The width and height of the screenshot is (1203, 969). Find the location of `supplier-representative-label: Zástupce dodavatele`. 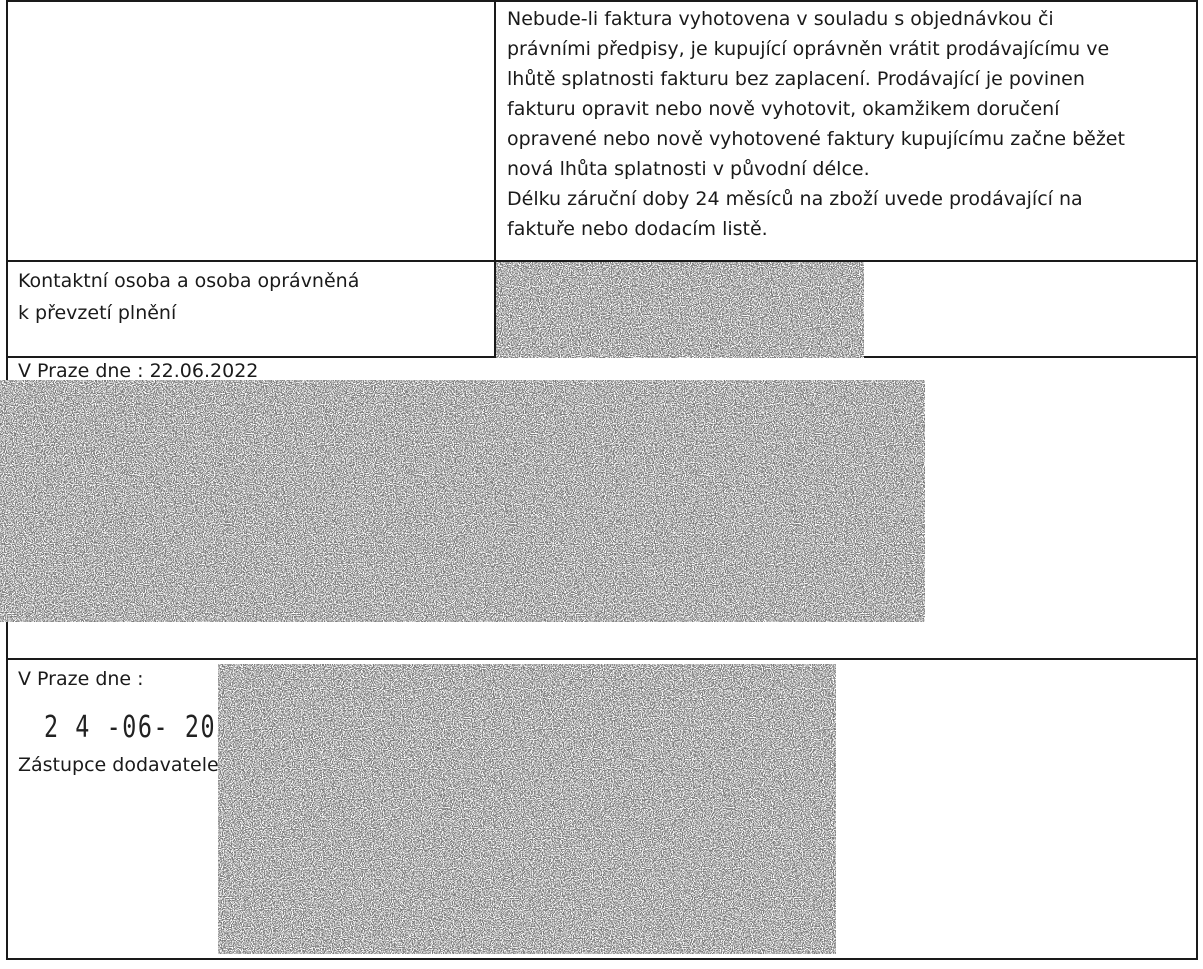

supplier-representative-label: Zástupce dodavatele is located at coordinates (118, 765).